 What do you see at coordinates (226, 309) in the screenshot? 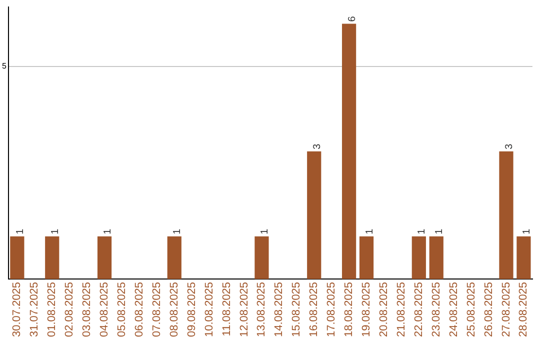
I see `x-tick-label: 11.08.2025` at bounding box center [226, 309].